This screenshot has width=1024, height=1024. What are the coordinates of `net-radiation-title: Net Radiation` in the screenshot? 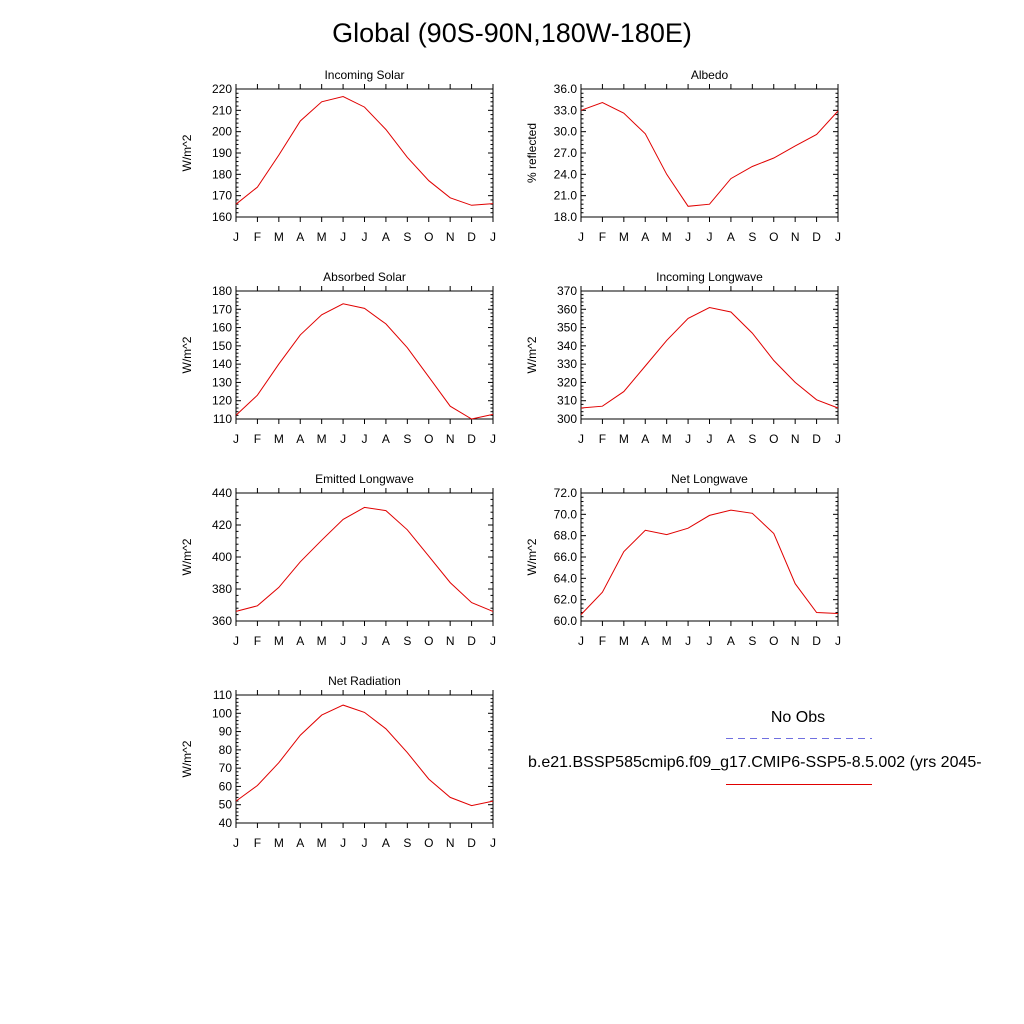 It's located at (364, 681).